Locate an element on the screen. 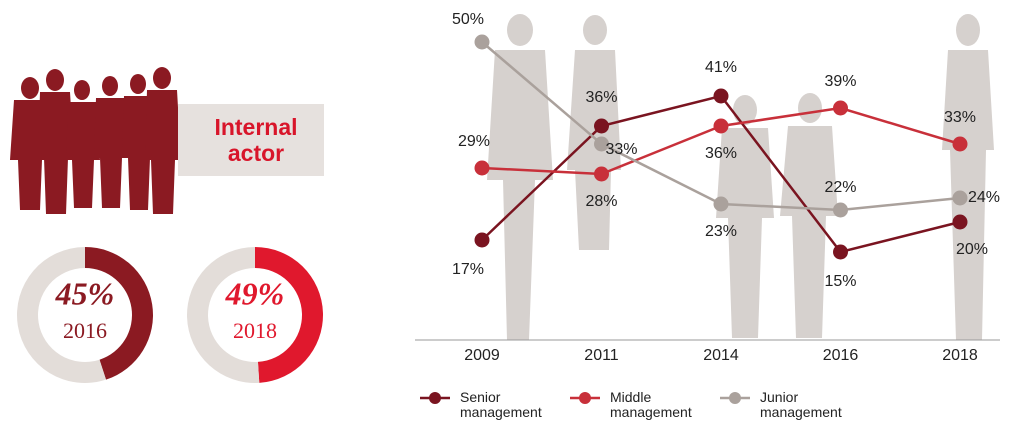 The image size is (1011, 425). data-label: 28% is located at coordinates (601, 201).